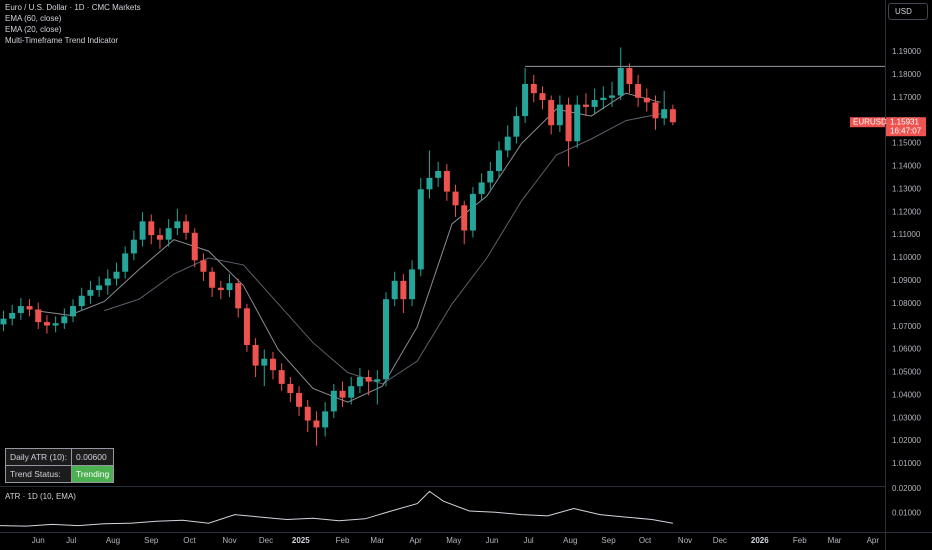  I want to click on legend-entry: Multi-Timeframe Trend Indicator, so click(62, 40).